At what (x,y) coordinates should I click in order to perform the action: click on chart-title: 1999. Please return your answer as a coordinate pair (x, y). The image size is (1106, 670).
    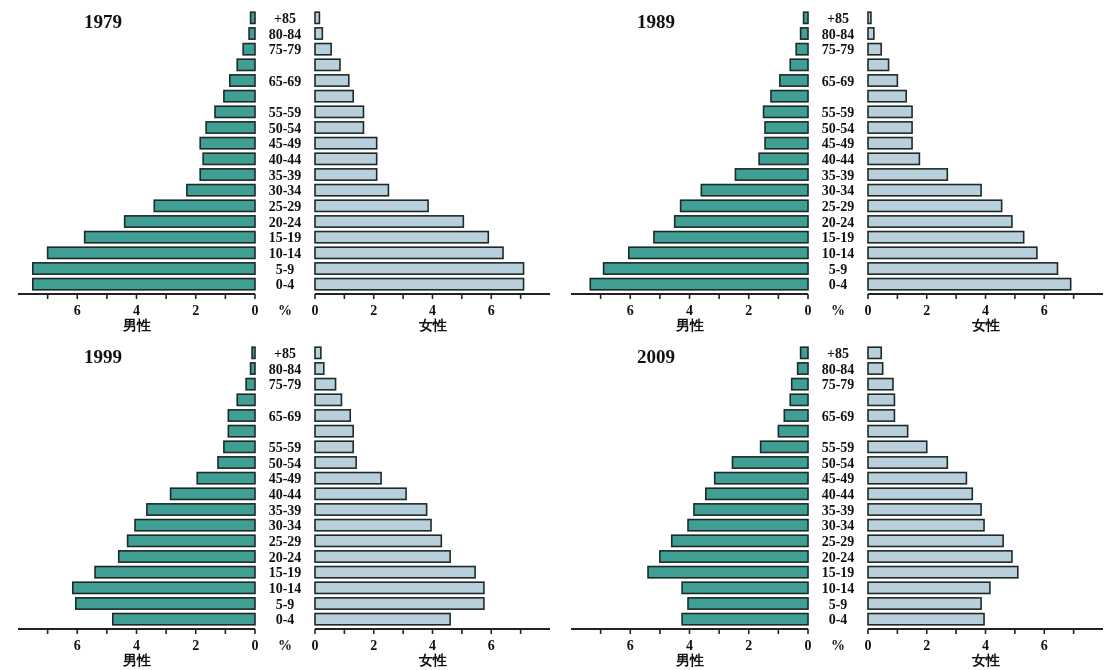
    Looking at the image, I should click on (103, 356).